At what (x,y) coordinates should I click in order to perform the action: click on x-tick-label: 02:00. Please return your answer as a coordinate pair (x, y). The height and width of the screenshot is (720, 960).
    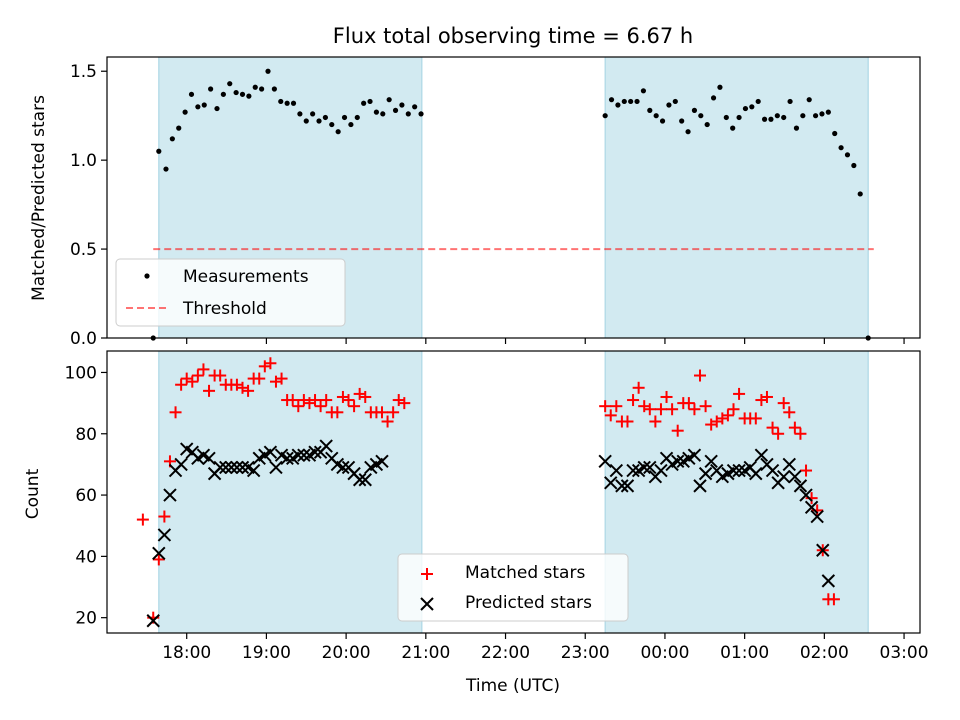
    Looking at the image, I should click on (824, 653).